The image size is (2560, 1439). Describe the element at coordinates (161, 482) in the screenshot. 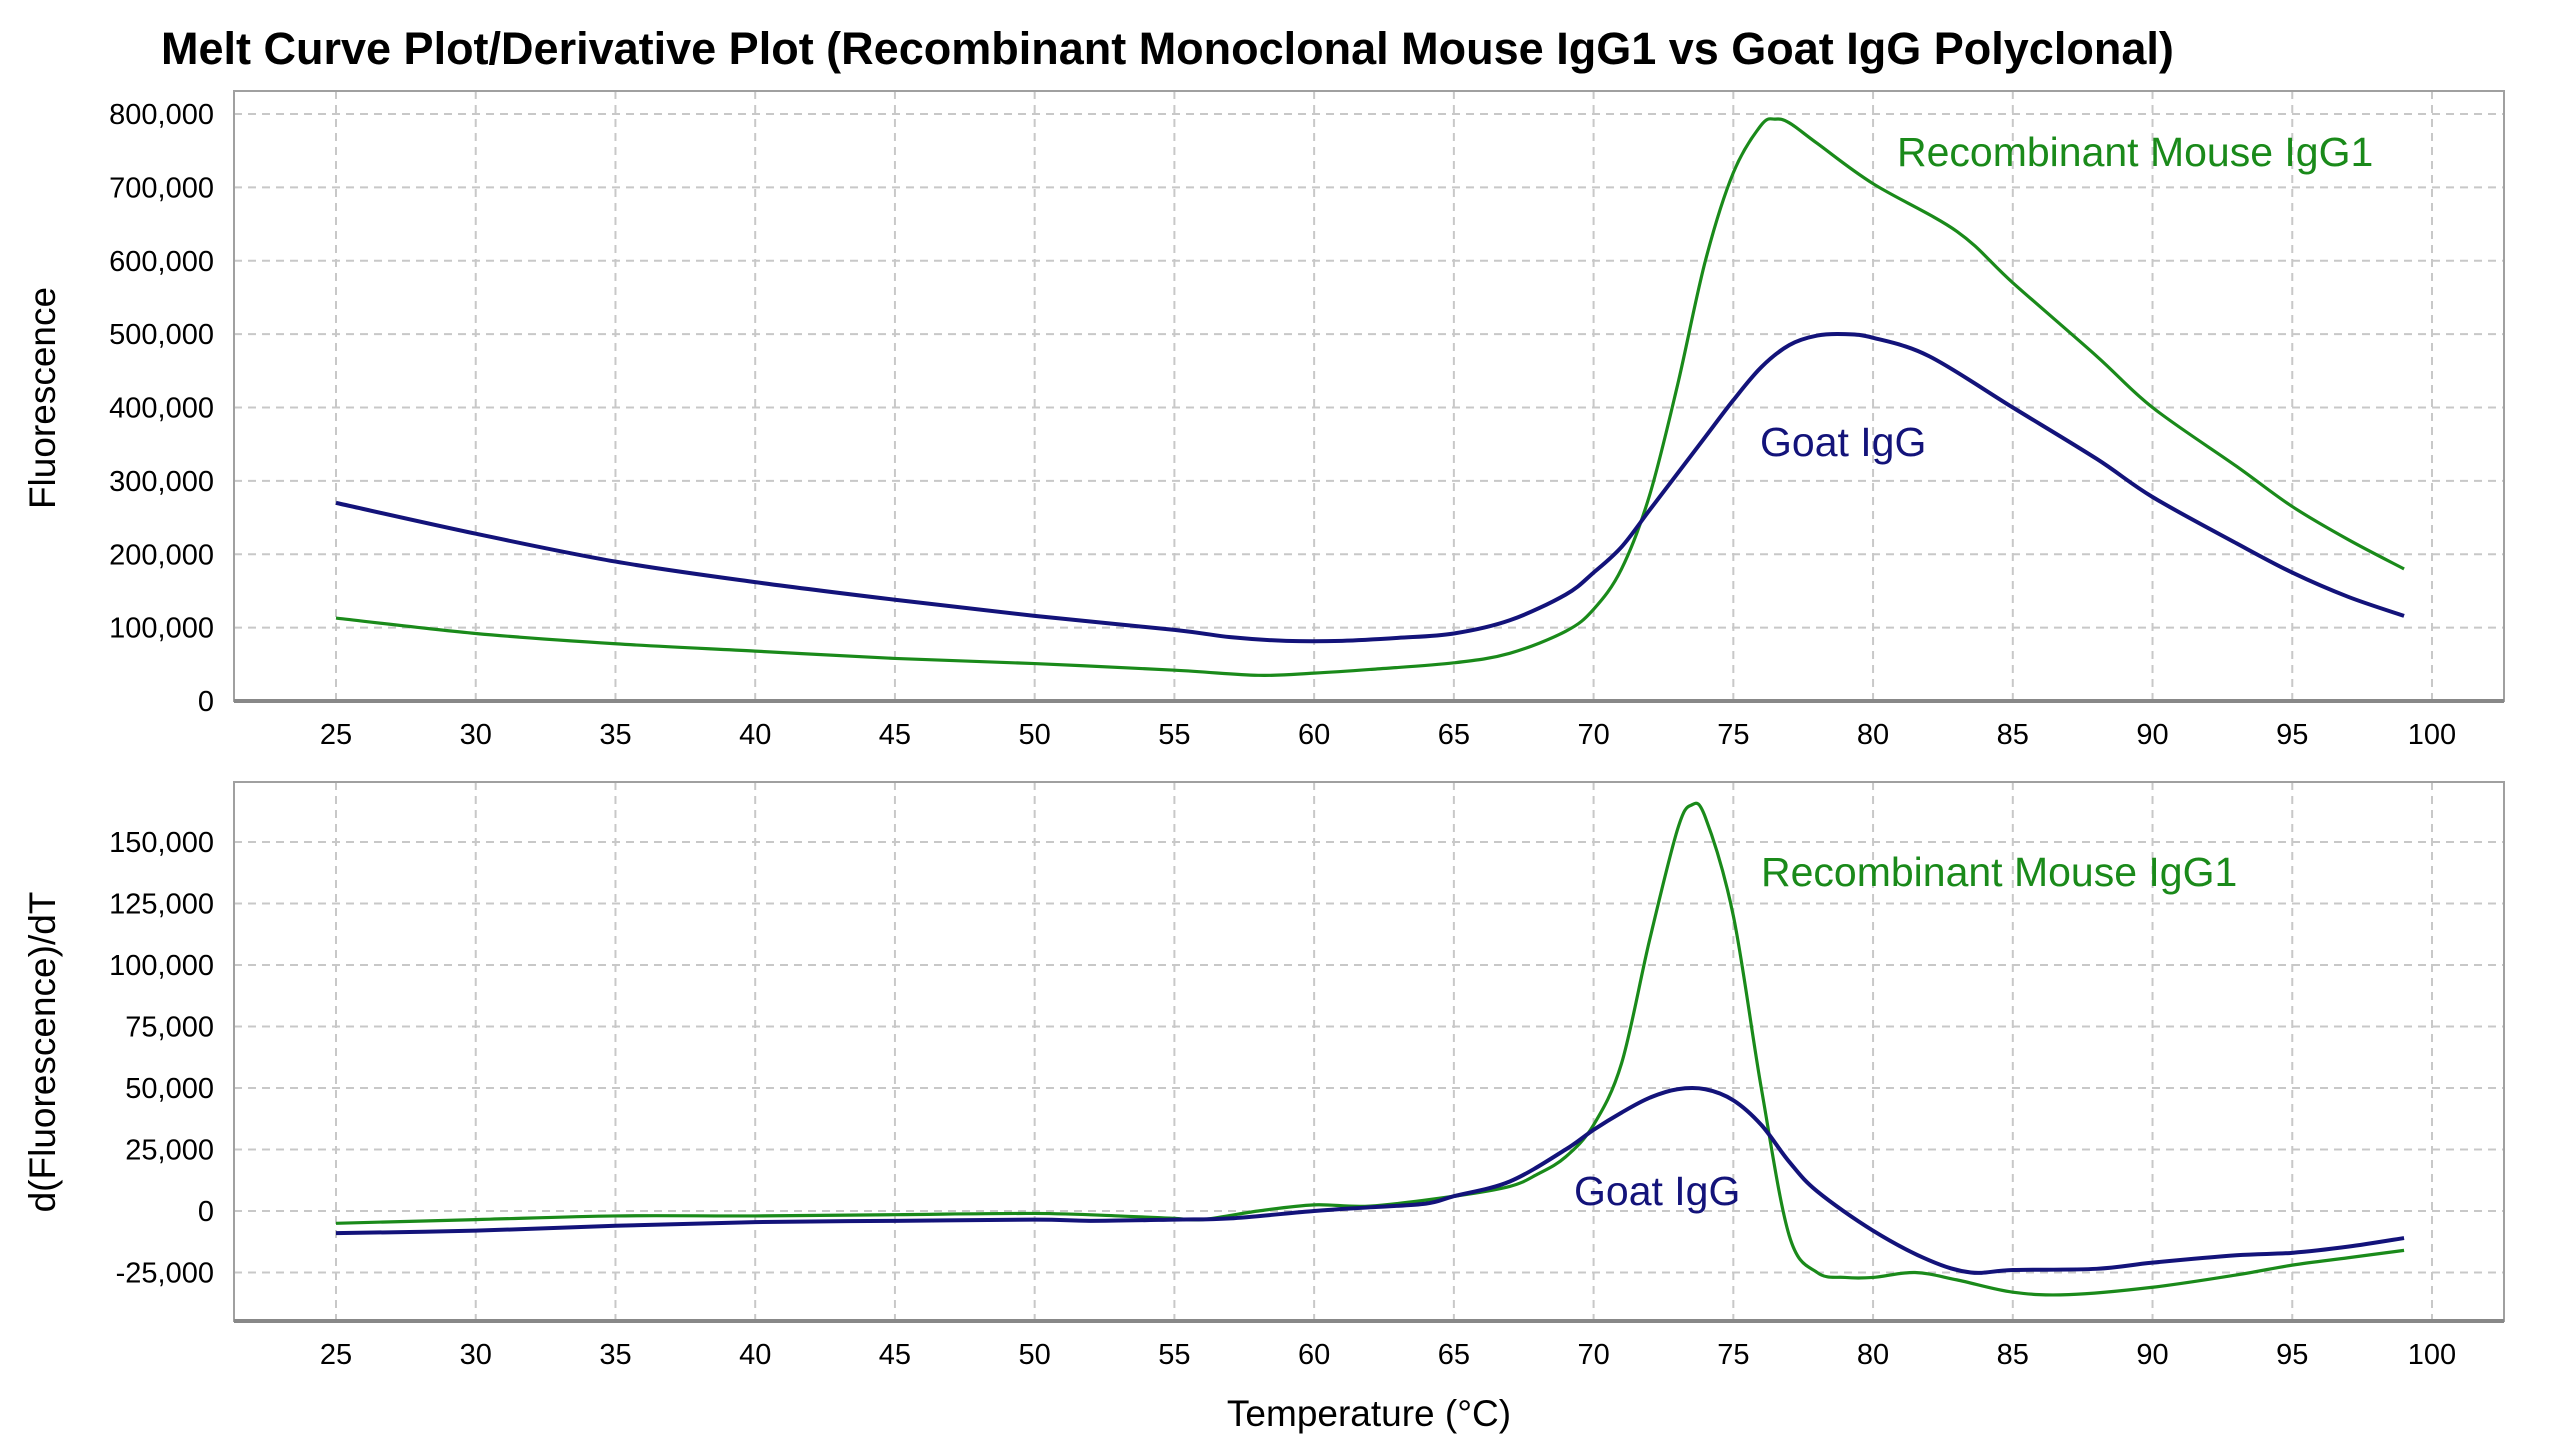

I see `y-tick-label: 300,000` at that location.